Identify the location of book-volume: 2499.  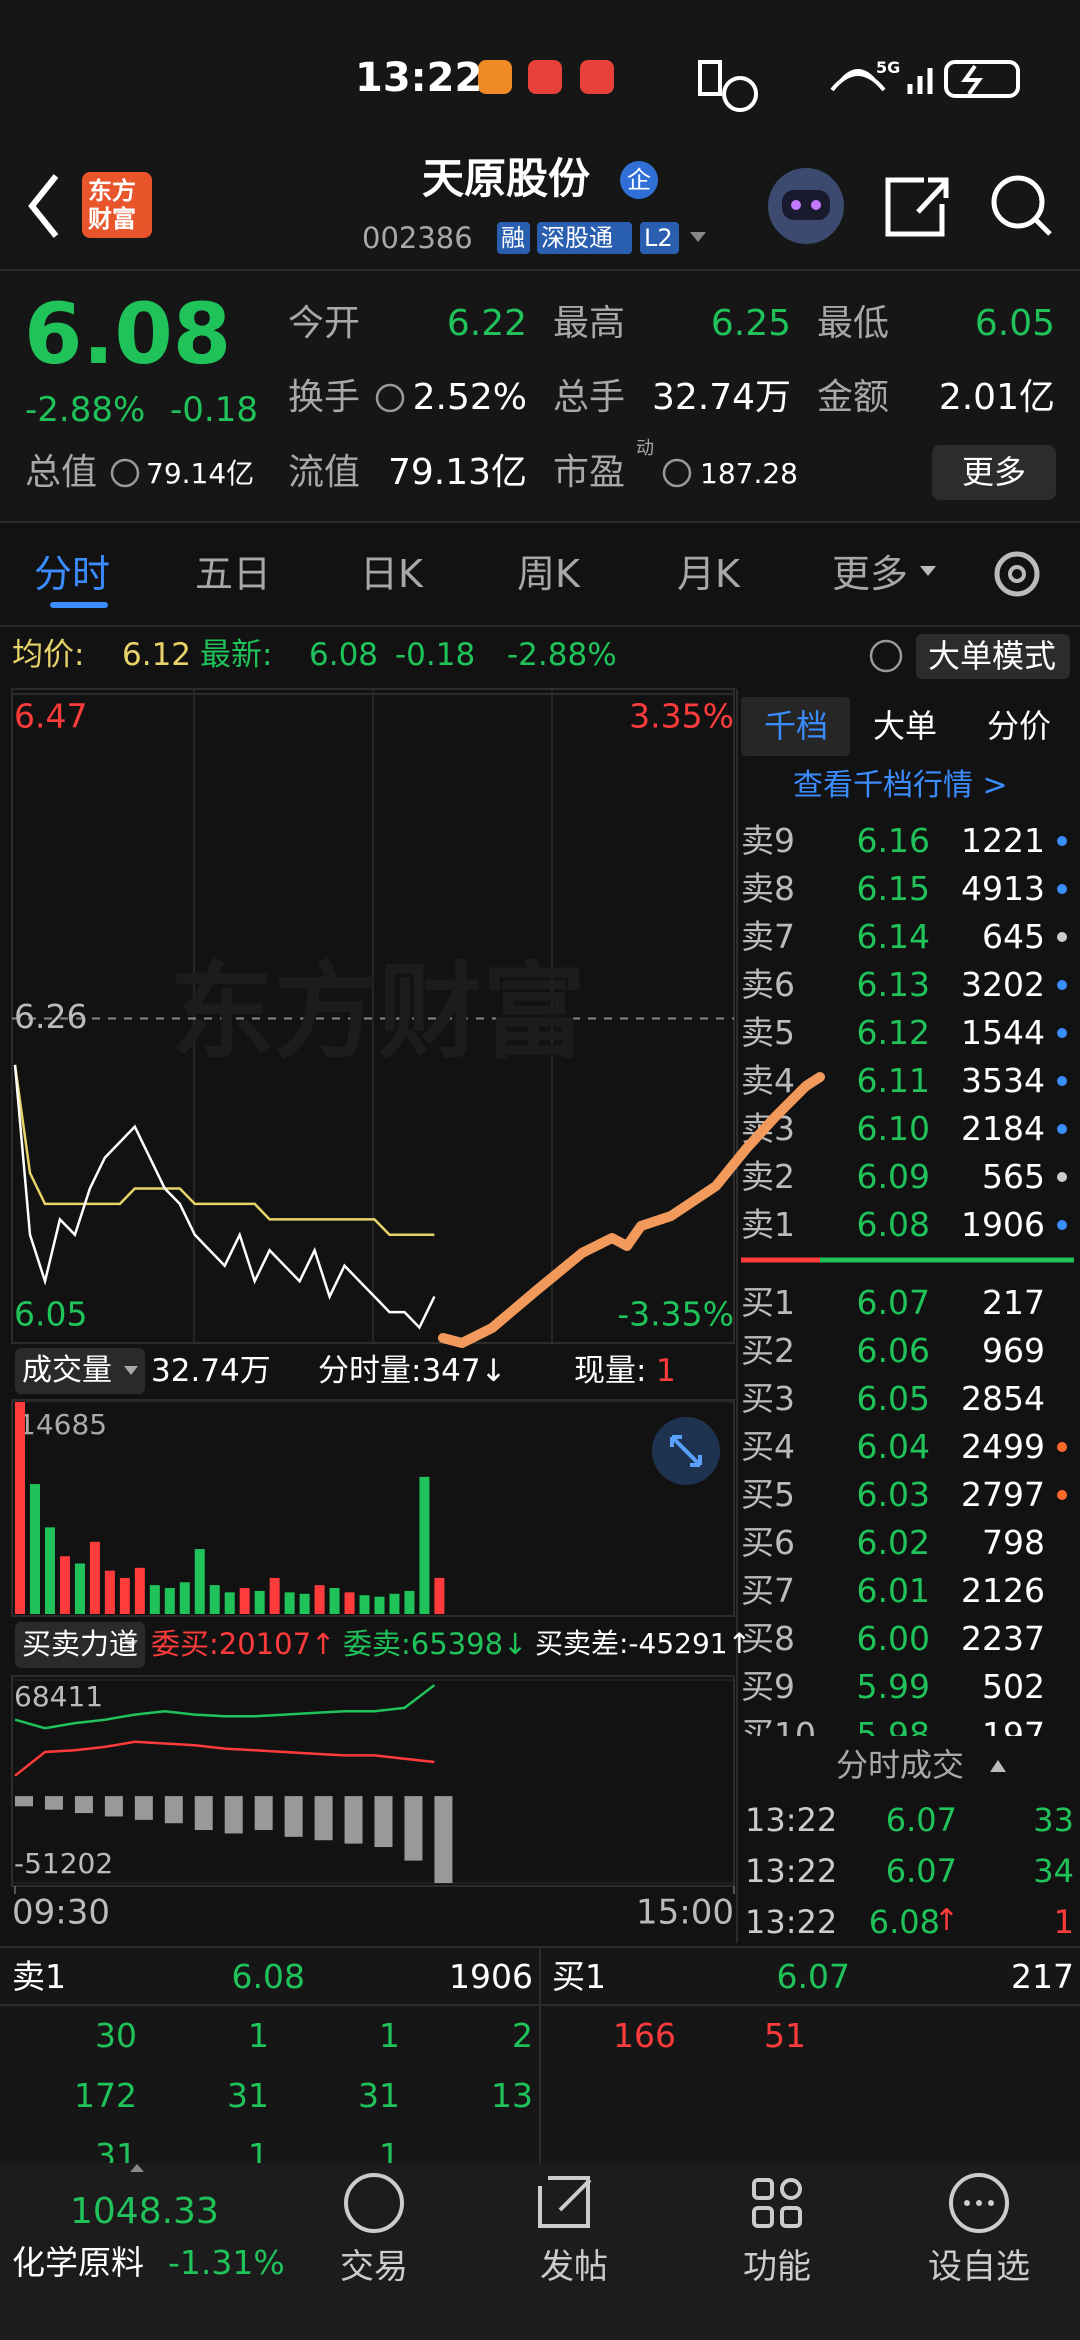
(1003, 1446).